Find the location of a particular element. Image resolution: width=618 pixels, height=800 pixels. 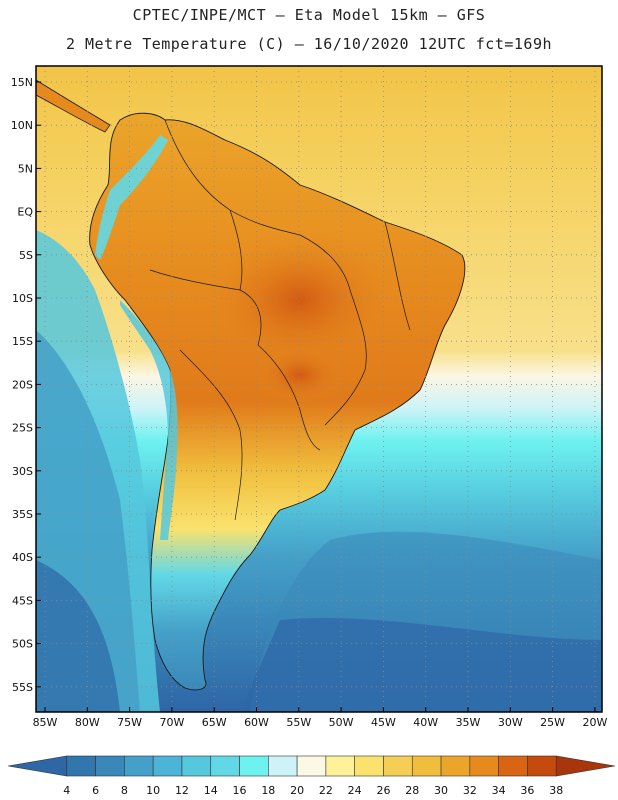

lon-label: 20W is located at coordinates (594, 722).